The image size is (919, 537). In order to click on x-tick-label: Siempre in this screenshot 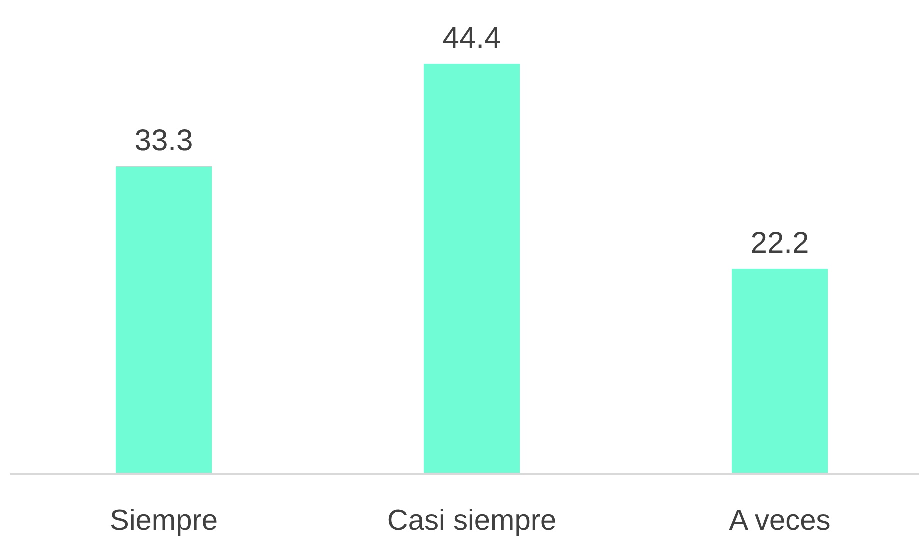, I will do `click(164, 521)`.